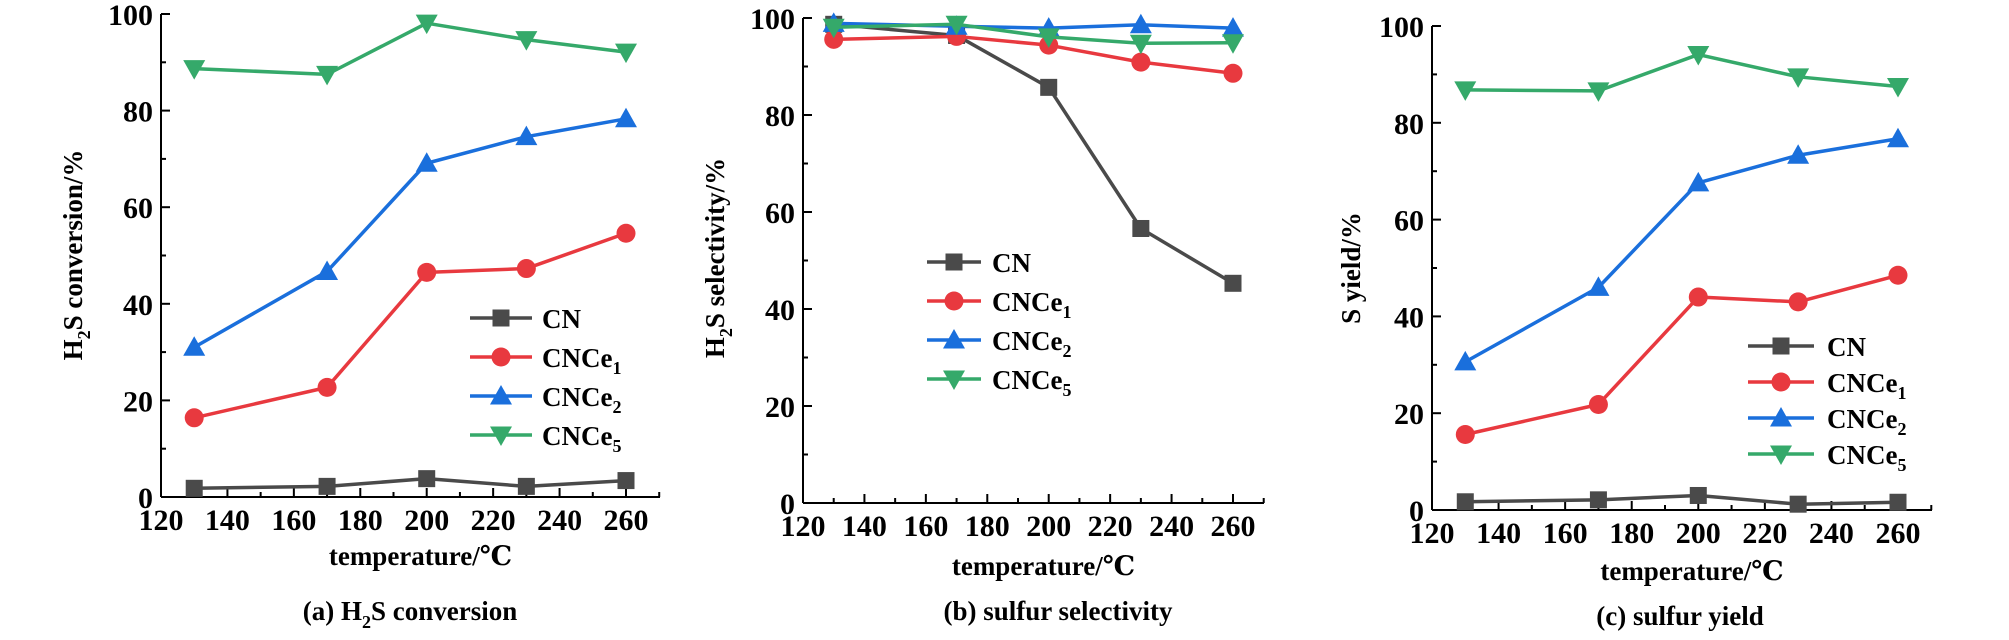 This screenshot has width=2009, height=640. I want to click on x-tick-label: 160, so click(925, 526).